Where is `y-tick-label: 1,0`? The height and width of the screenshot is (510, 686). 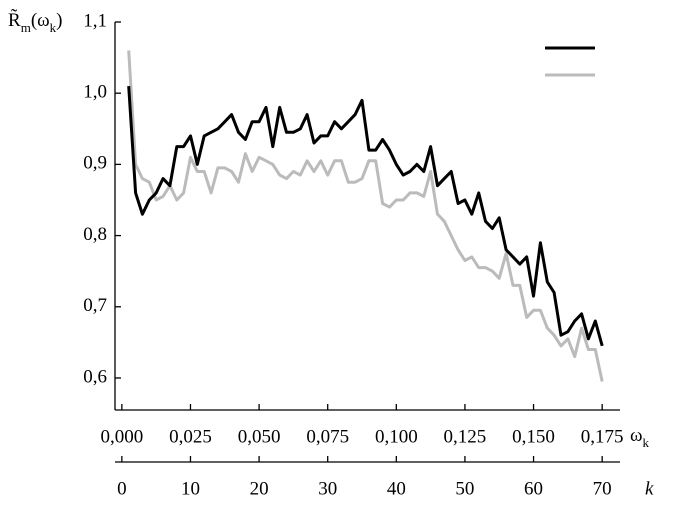 y-tick-label: 1,0 is located at coordinates (95, 92).